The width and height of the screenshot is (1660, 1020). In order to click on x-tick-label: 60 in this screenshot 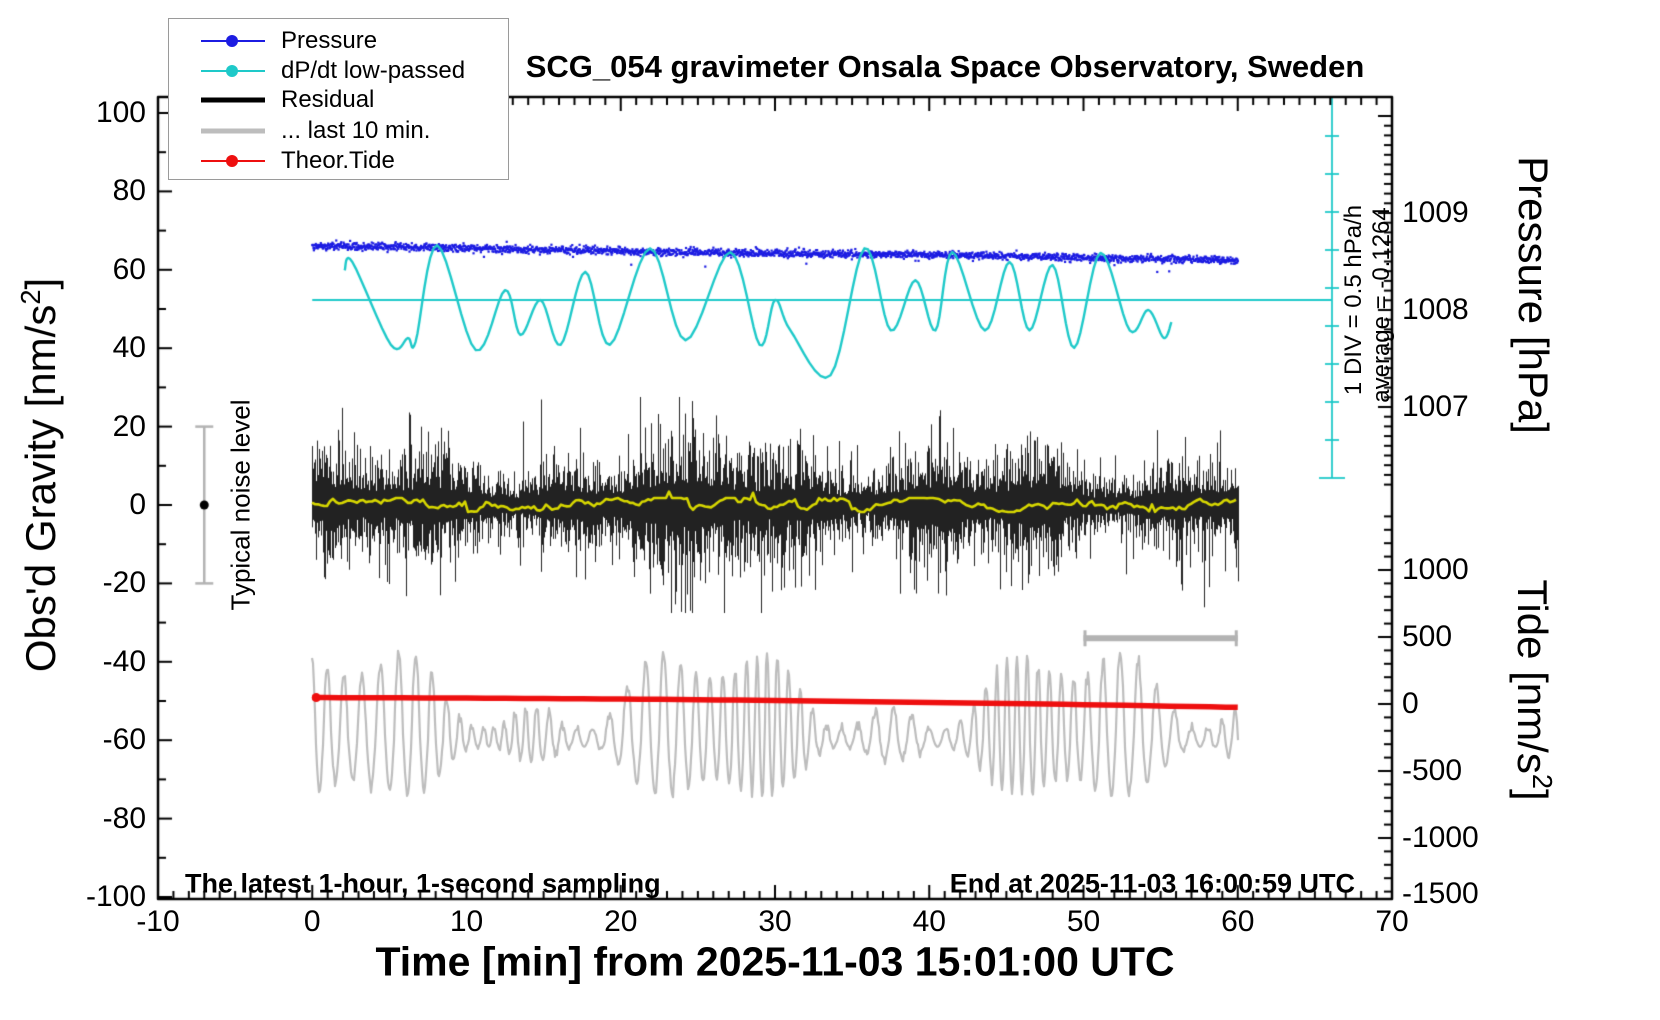, I will do `click(1238, 921)`.